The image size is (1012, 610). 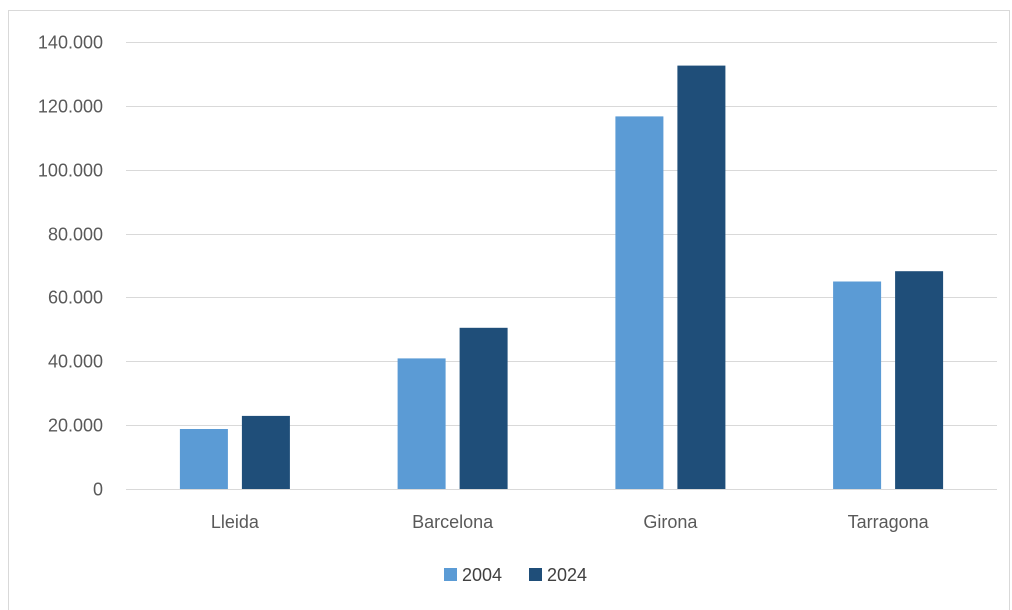 What do you see at coordinates (203, 459) in the screenshot?
I see `bar-lleida-2004` at bounding box center [203, 459].